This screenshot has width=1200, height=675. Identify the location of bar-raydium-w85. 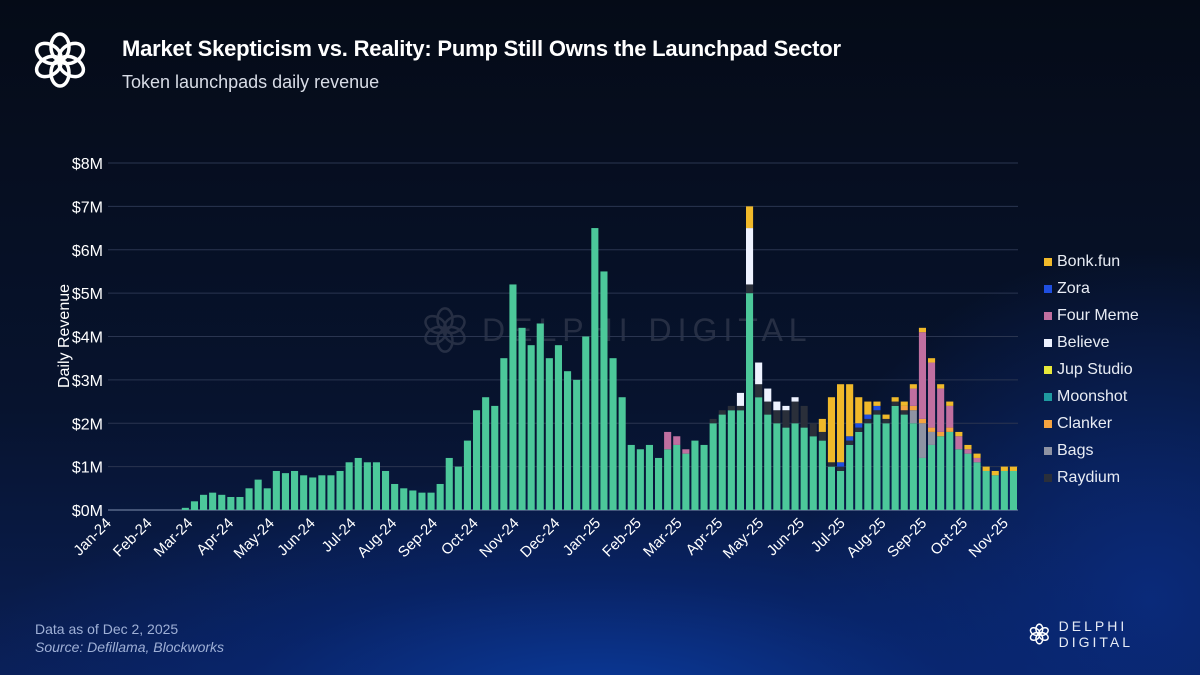
(886, 421).